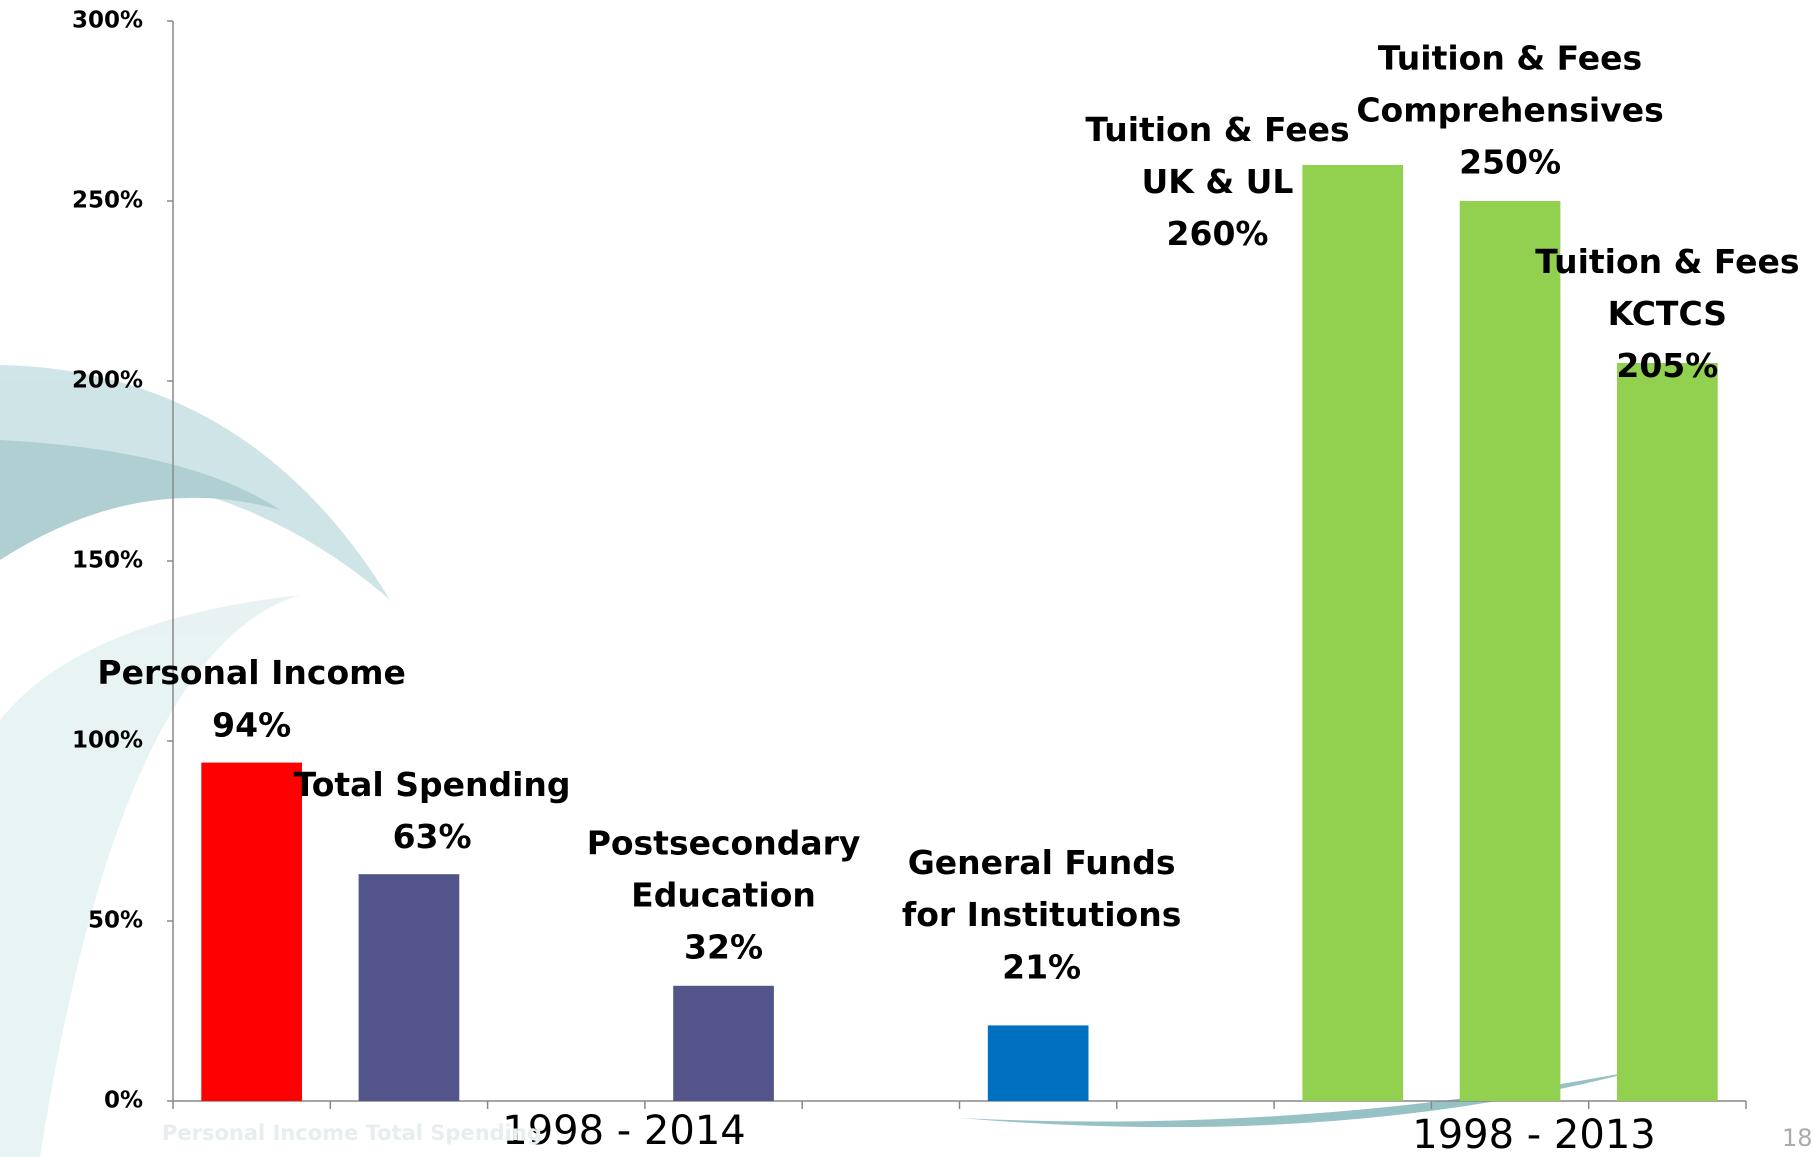 The image size is (1813, 1157). I want to click on value-label: 94%, so click(251, 724).